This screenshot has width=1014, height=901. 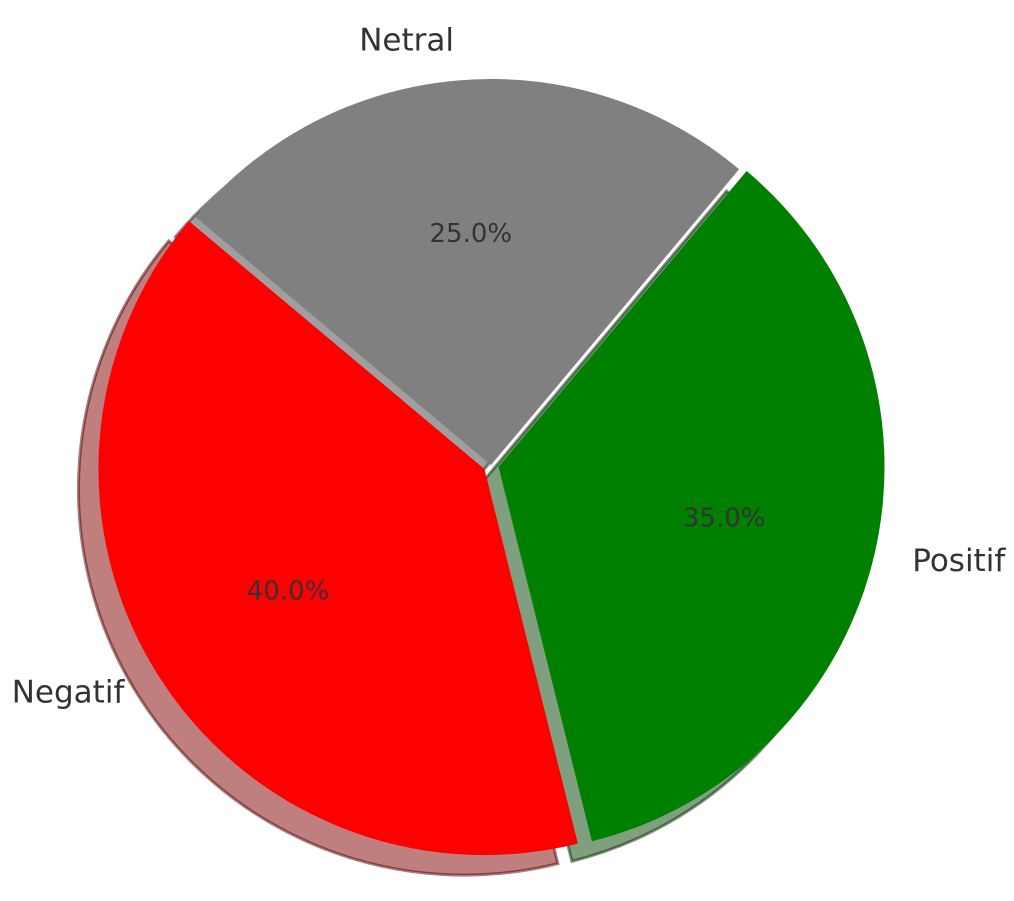 I want to click on slice-percent-negatif: 40.0%, so click(x=288, y=591).